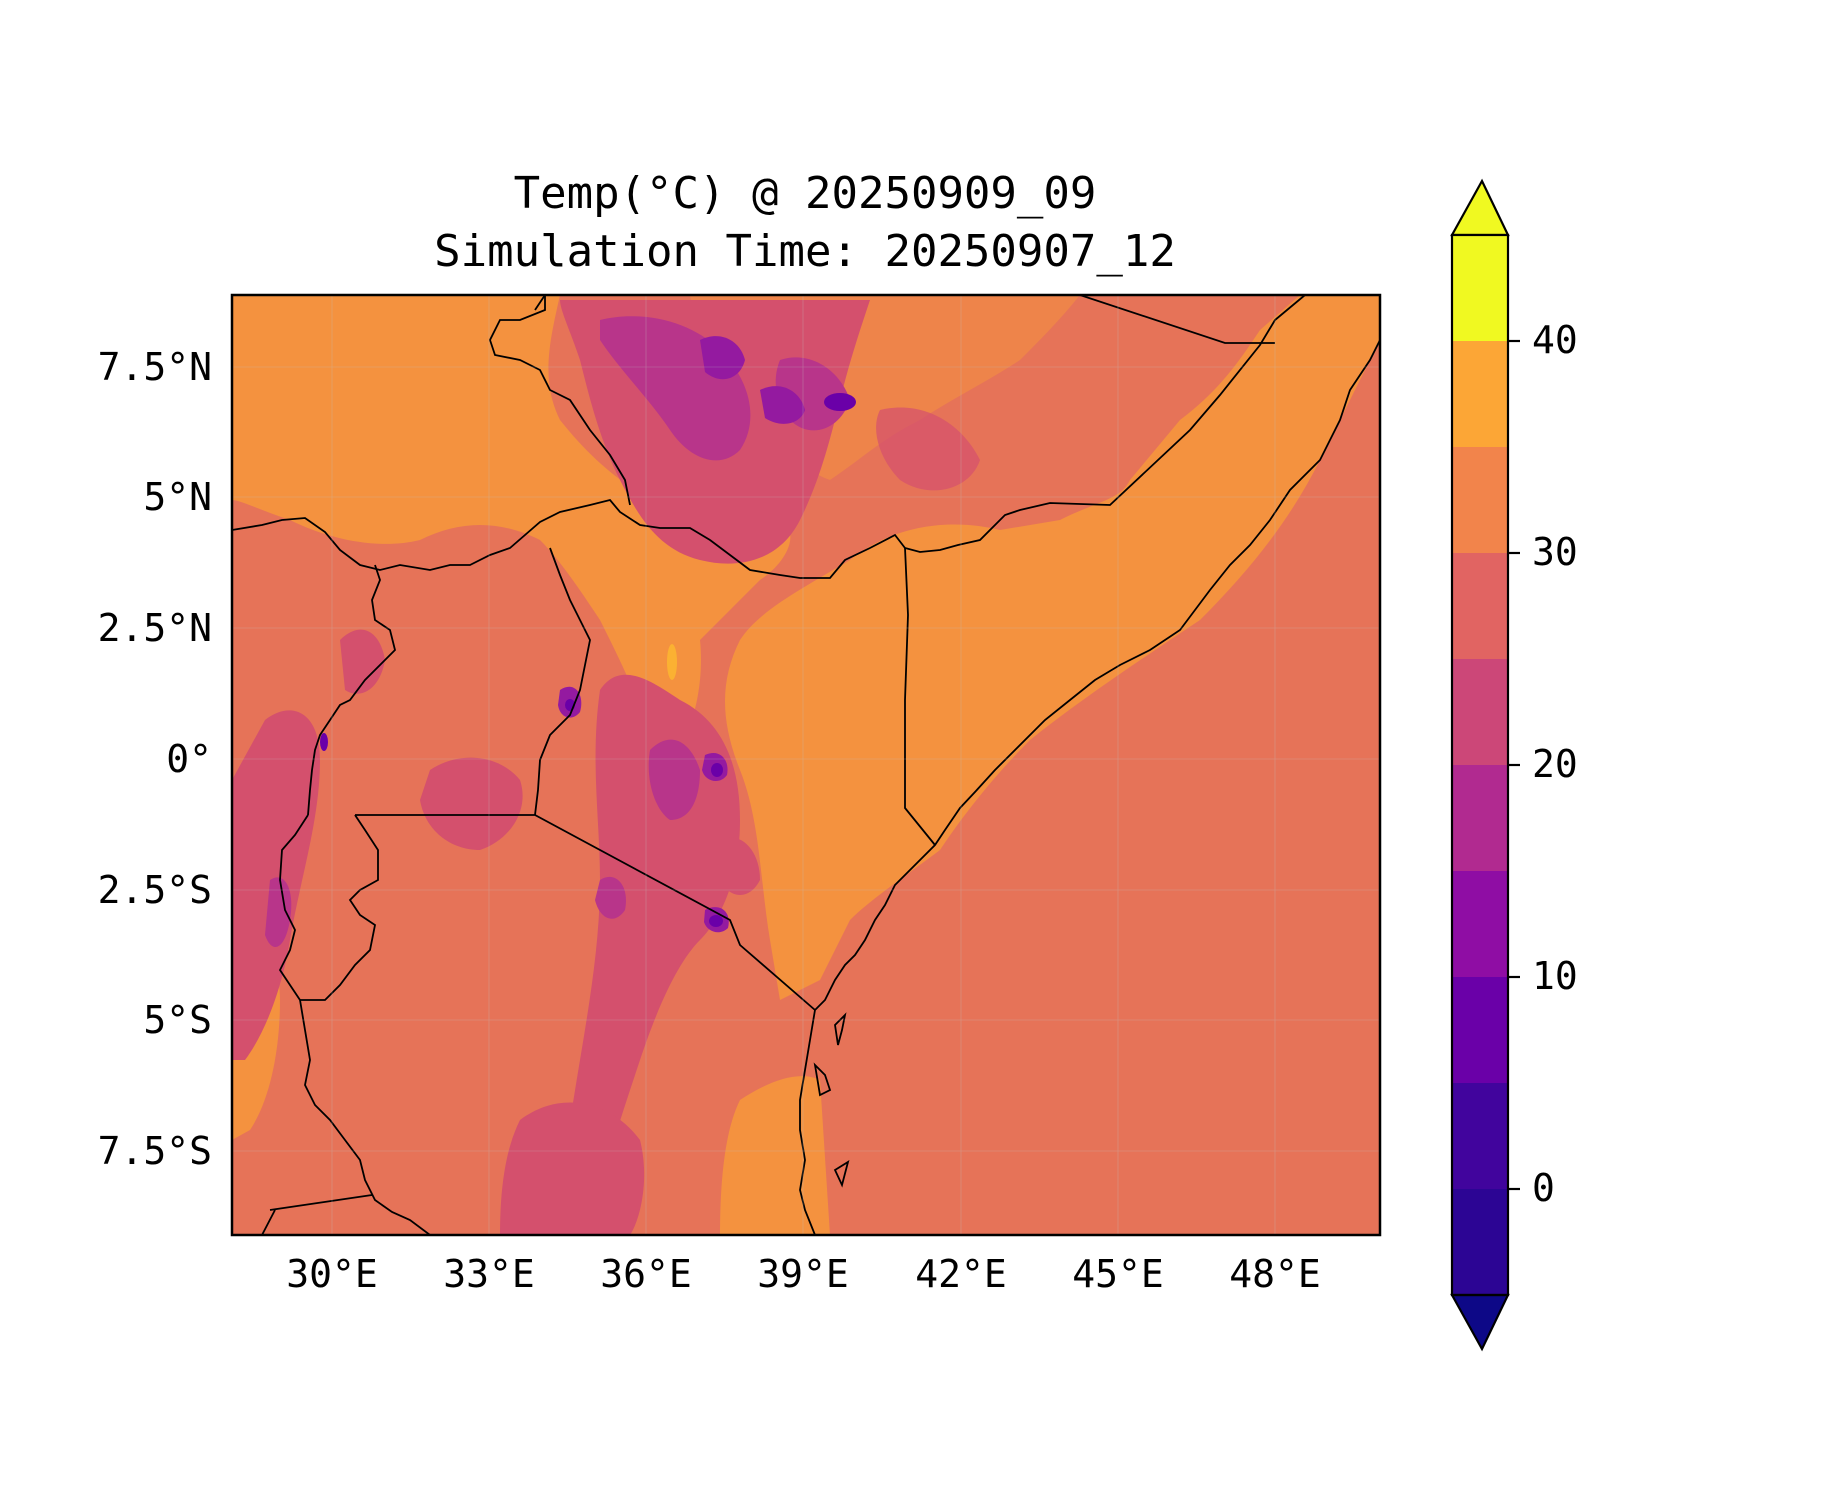 This screenshot has width=1833, height=1500. Describe the element at coordinates (928, 449) in the screenshot. I see `band-20-25-ethiopia-east` at that location.